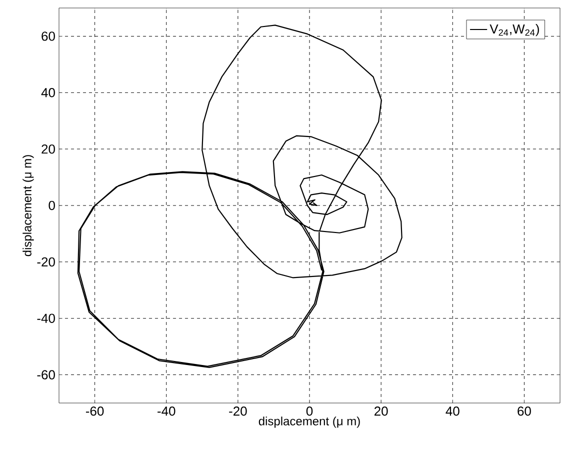  What do you see at coordinates (167, 411) in the screenshot?
I see `x-tick-label: -40` at bounding box center [167, 411].